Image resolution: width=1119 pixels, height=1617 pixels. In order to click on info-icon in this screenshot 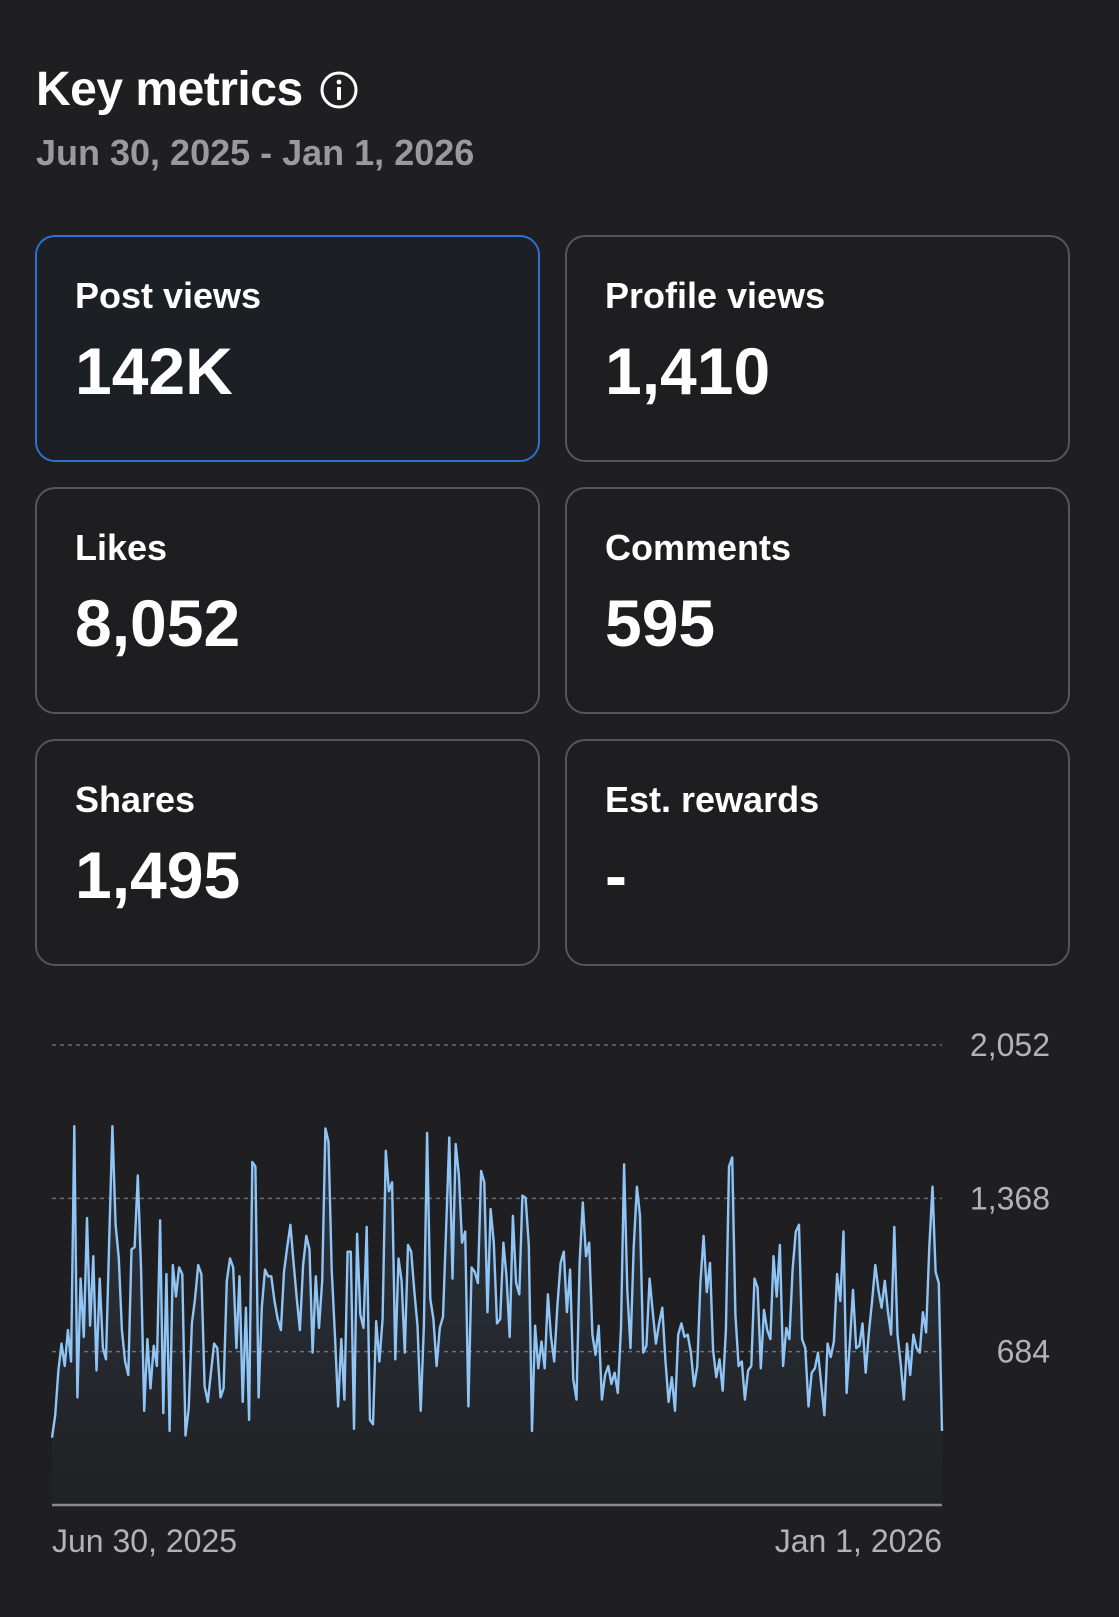, I will do `click(339, 90)`.